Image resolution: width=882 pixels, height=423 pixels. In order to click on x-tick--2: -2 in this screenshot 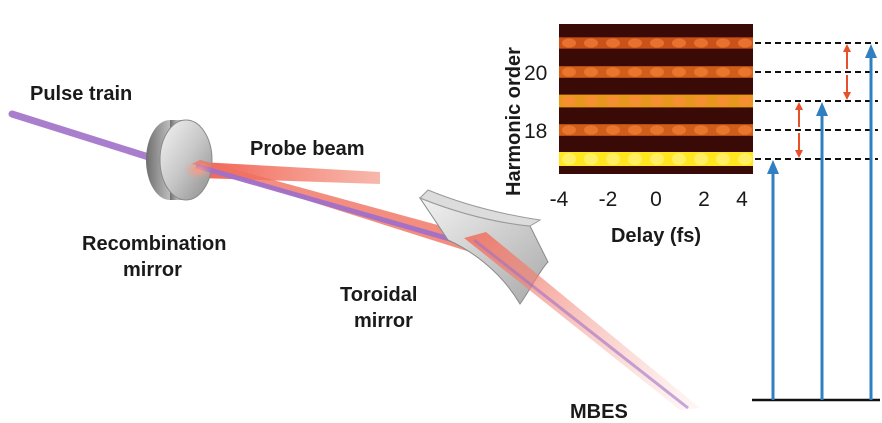, I will do `click(608, 199)`.